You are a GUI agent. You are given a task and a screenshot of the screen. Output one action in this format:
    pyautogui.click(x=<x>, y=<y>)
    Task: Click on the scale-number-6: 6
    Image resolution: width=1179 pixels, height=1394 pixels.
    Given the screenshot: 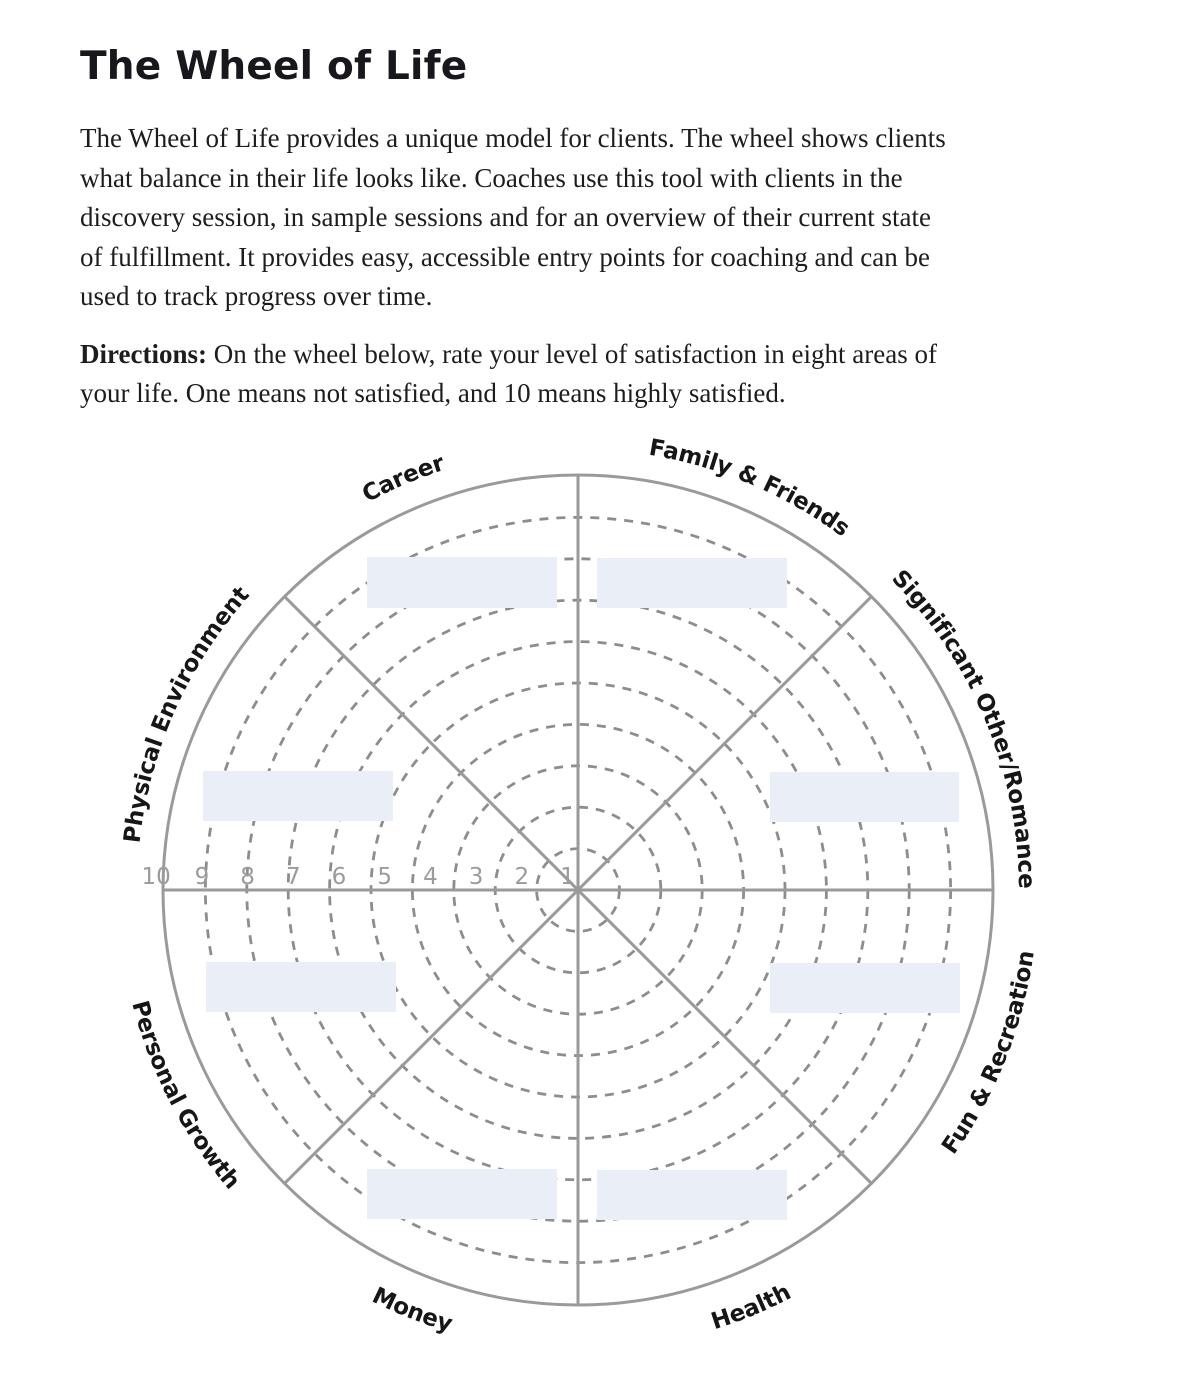 What is the action you would take?
    pyautogui.click(x=339, y=877)
    